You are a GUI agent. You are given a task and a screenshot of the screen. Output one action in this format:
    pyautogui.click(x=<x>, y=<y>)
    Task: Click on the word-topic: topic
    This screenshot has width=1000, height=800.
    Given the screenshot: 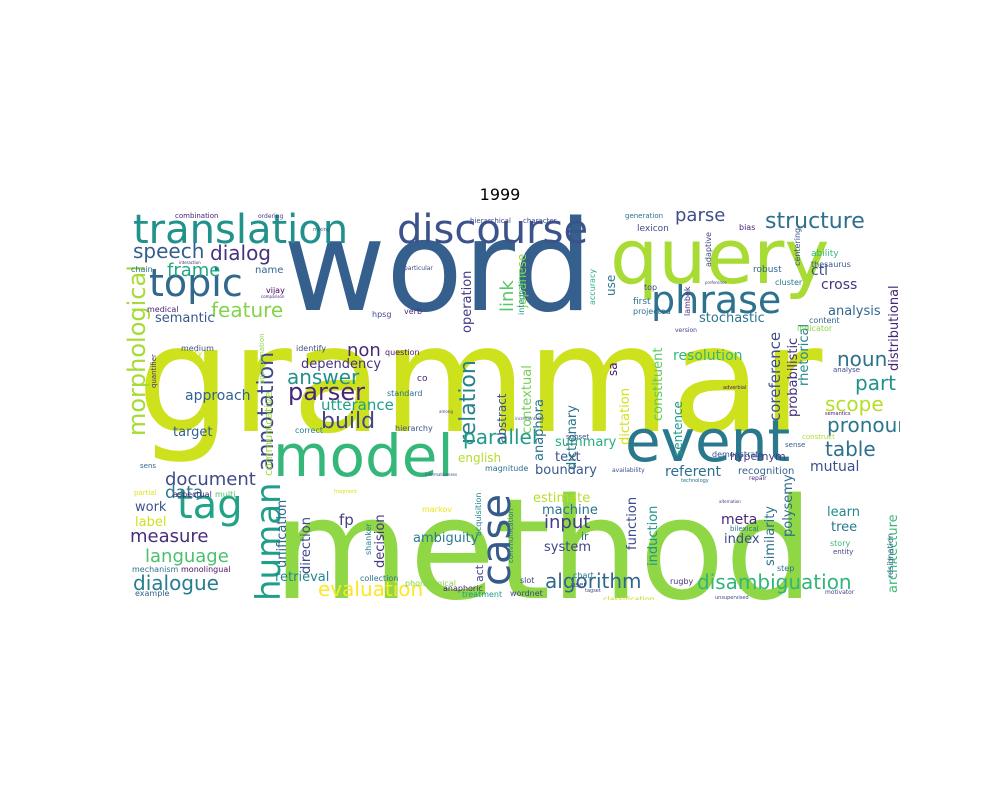 What is the action you would take?
    pyautogui.click(x=196, y=283)
    